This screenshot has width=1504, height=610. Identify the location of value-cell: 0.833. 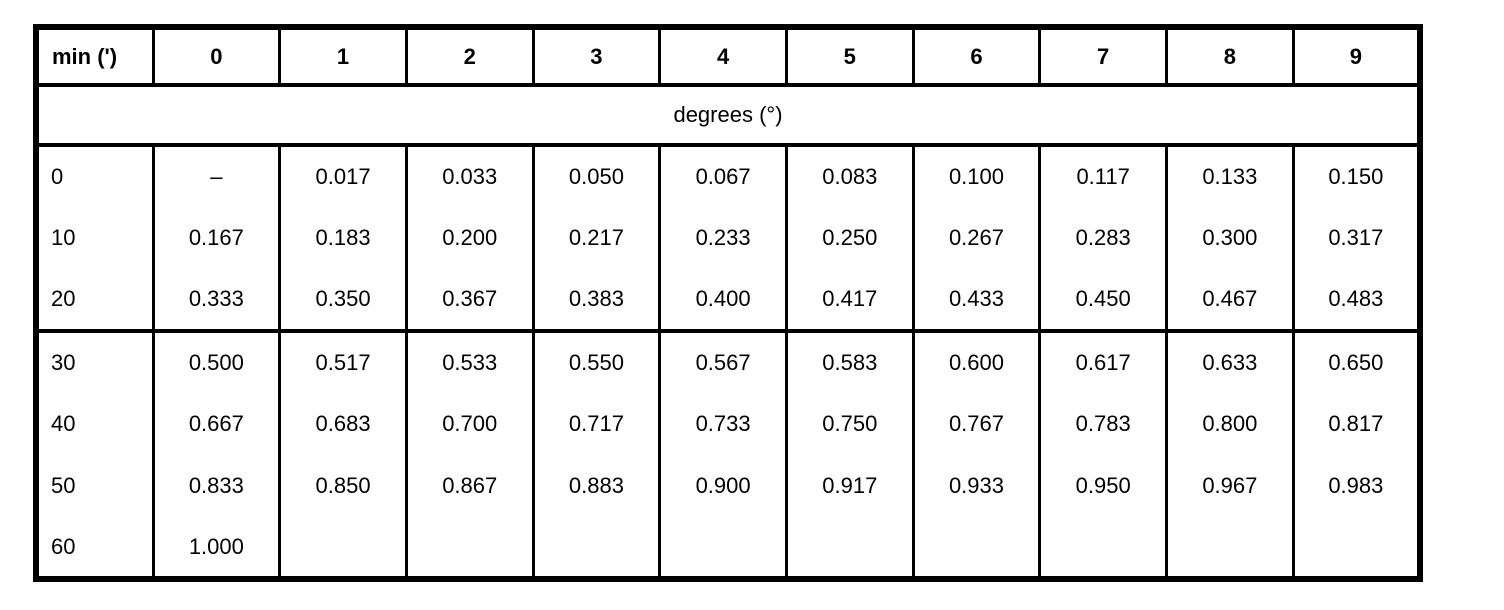
(216, 486).